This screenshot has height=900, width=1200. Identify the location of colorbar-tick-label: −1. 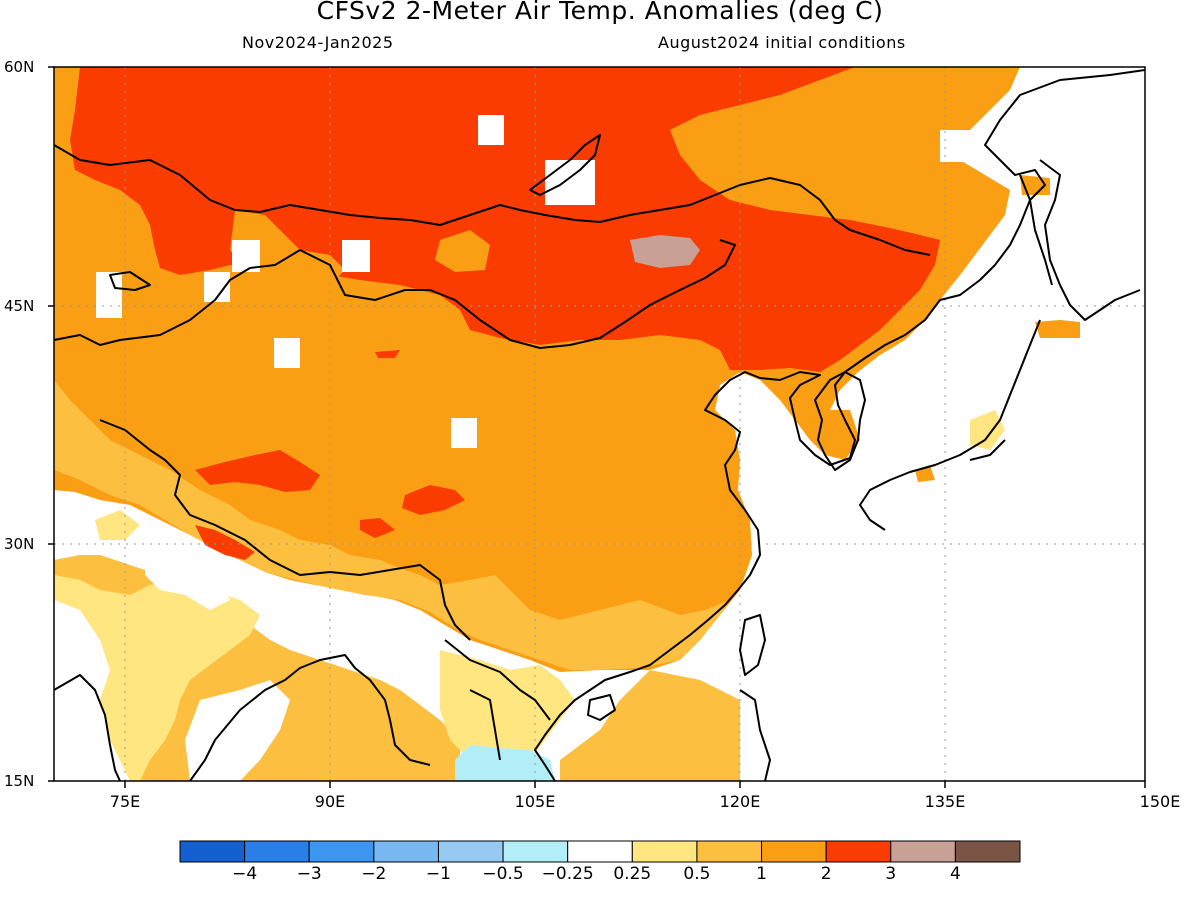
(438, 874).